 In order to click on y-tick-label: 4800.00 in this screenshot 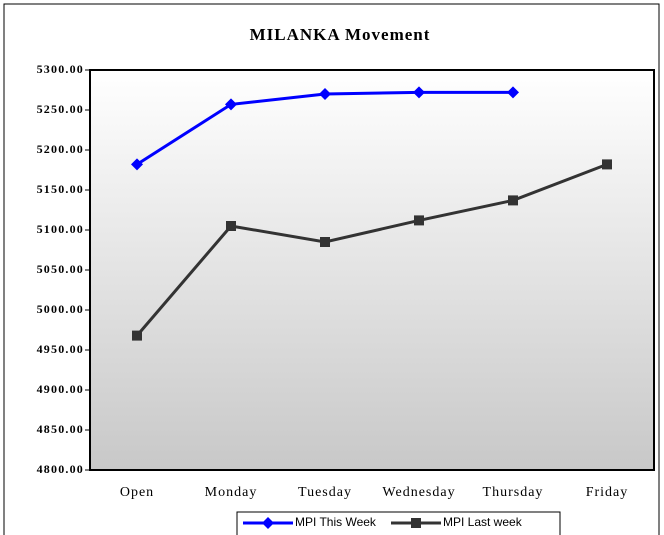, I will do `click(60, 469)`.